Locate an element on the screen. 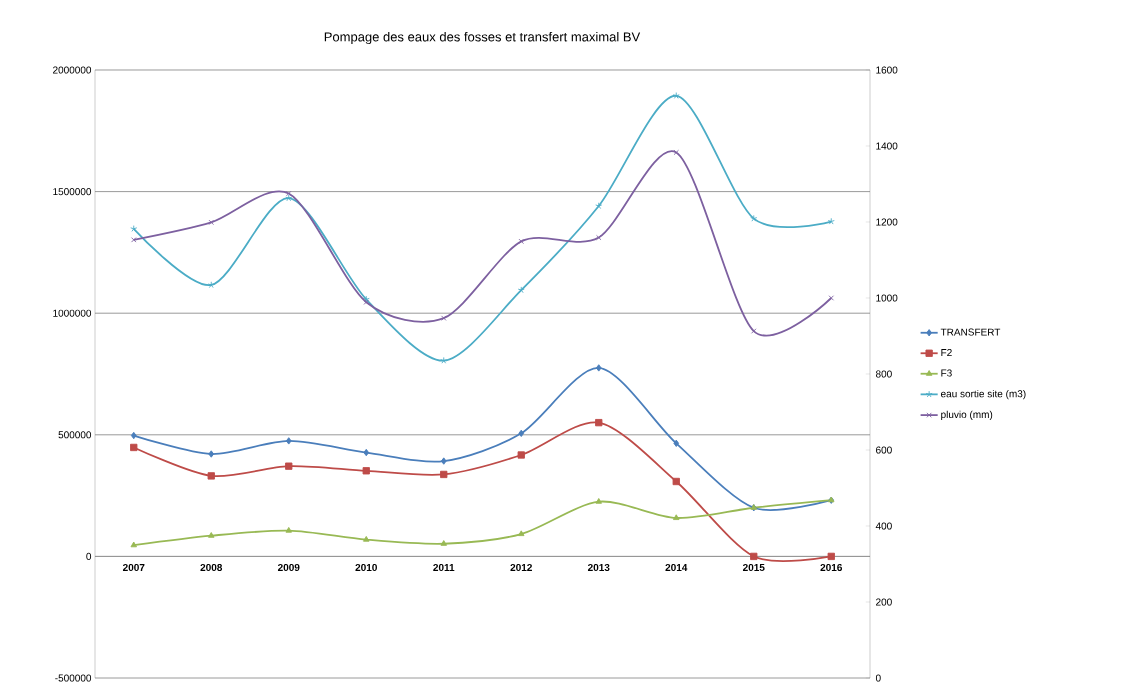 The image size is (1129, 691). legend-label: F2 is located at coordinates (946, 352).